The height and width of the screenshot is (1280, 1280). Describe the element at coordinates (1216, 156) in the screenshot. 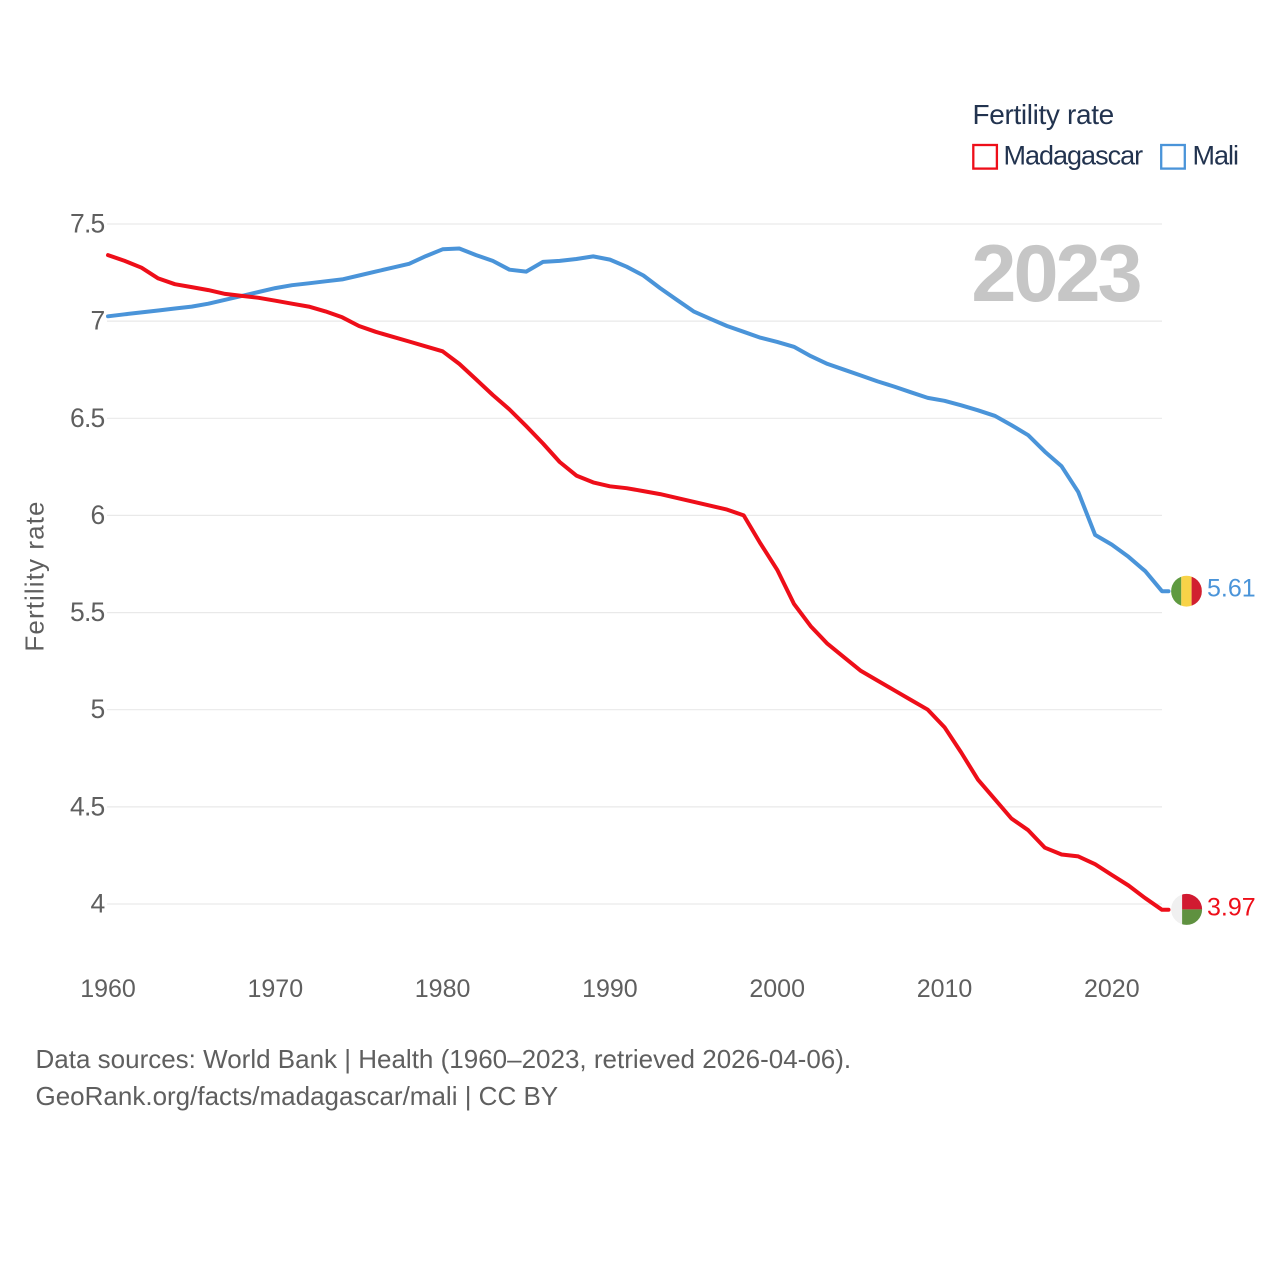

I see `svg-text: Mali` at that location.